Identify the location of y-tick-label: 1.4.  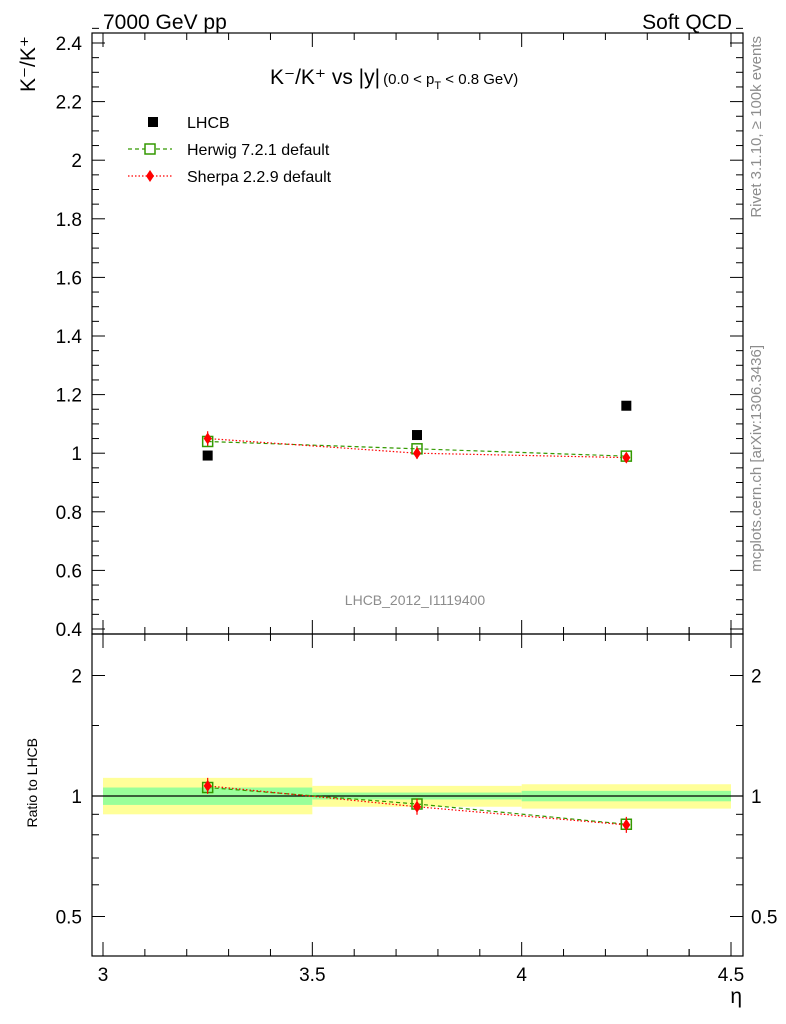
(69, 337).